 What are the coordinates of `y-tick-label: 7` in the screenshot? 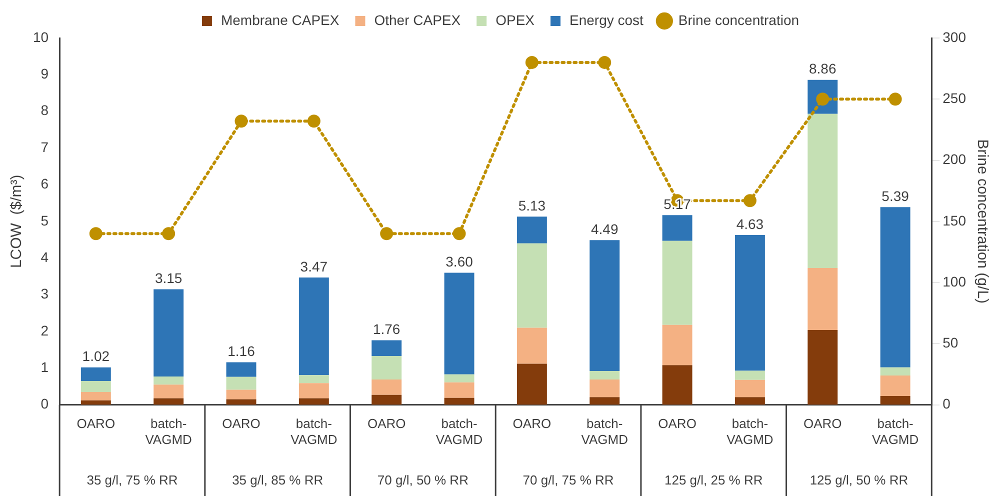 It's located at (44, 146).